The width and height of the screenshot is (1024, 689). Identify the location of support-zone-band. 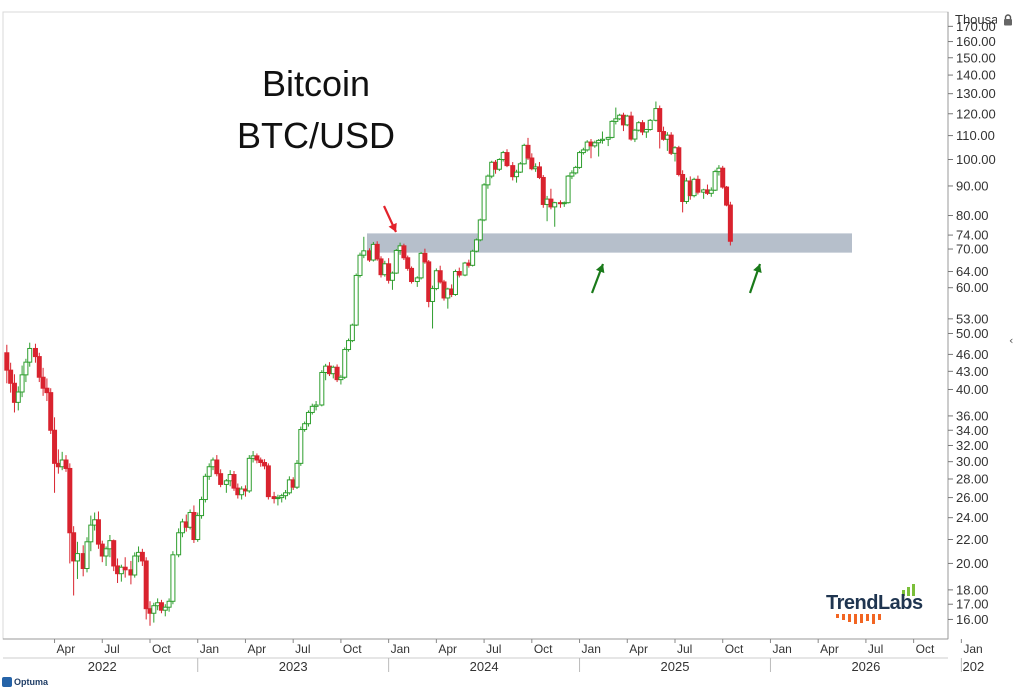
(609, 243).